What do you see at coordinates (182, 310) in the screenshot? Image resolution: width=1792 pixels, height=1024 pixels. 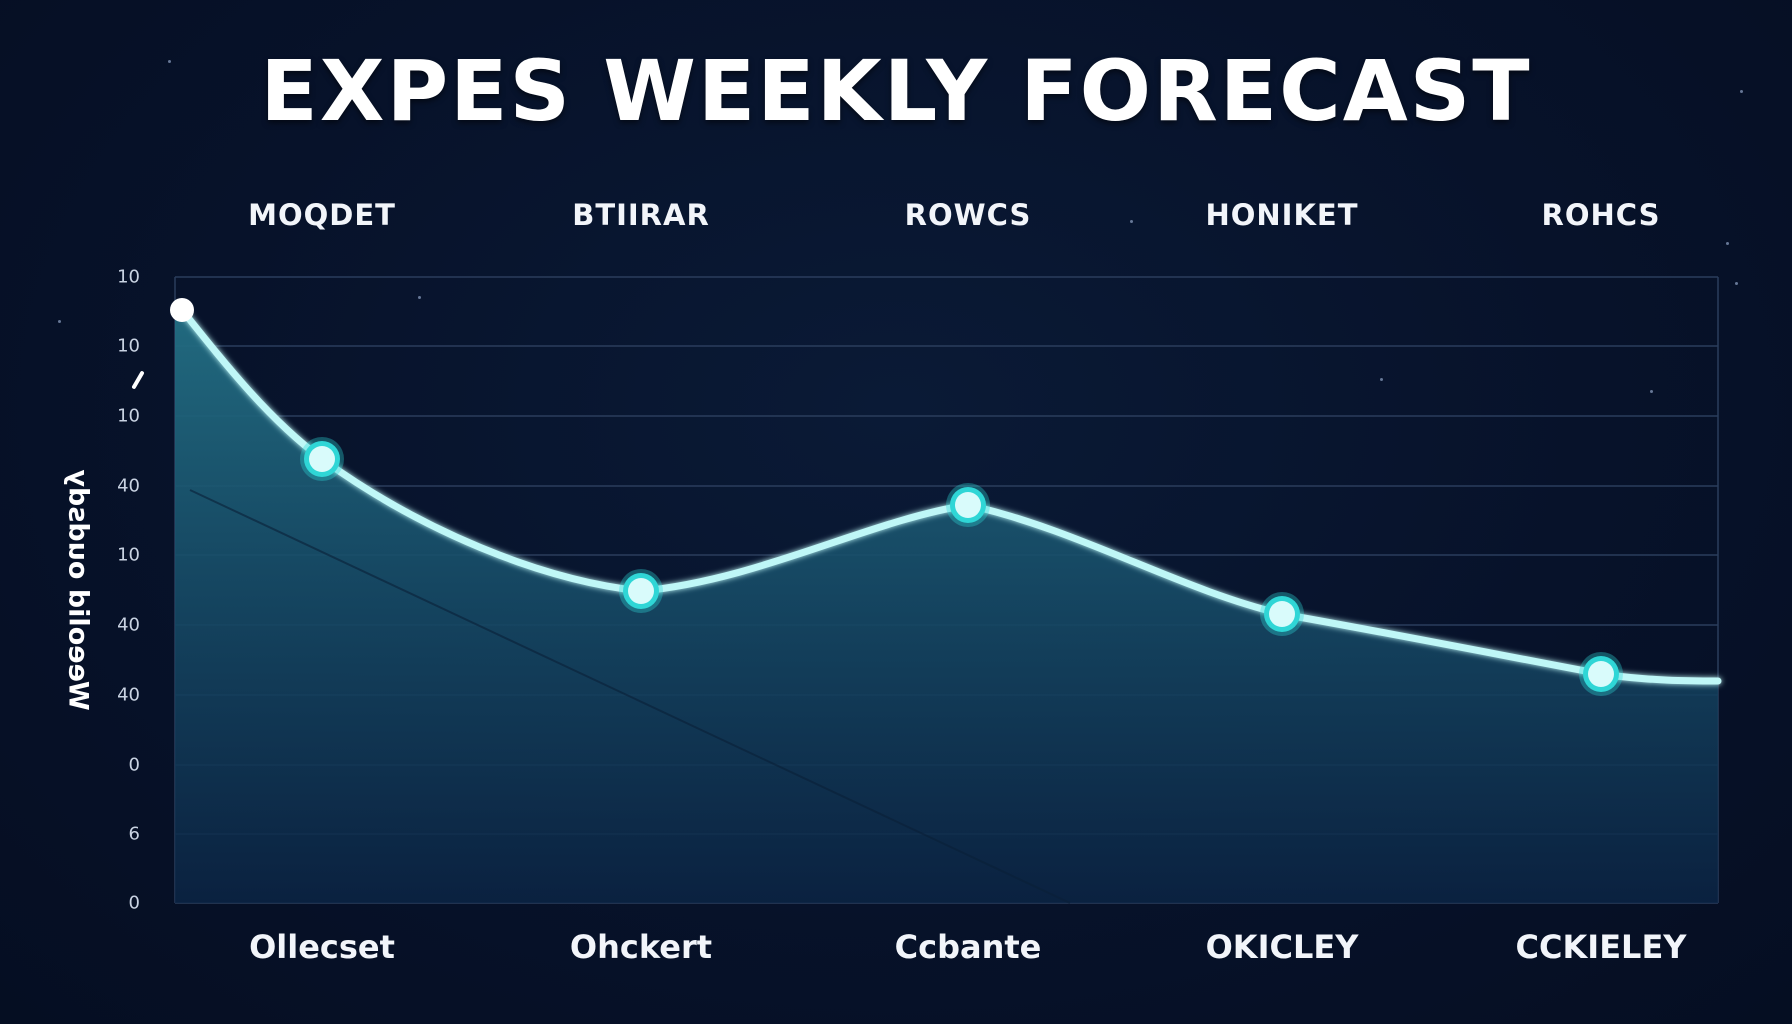 I see `start-point-marker` at bounding box center [182, 310].